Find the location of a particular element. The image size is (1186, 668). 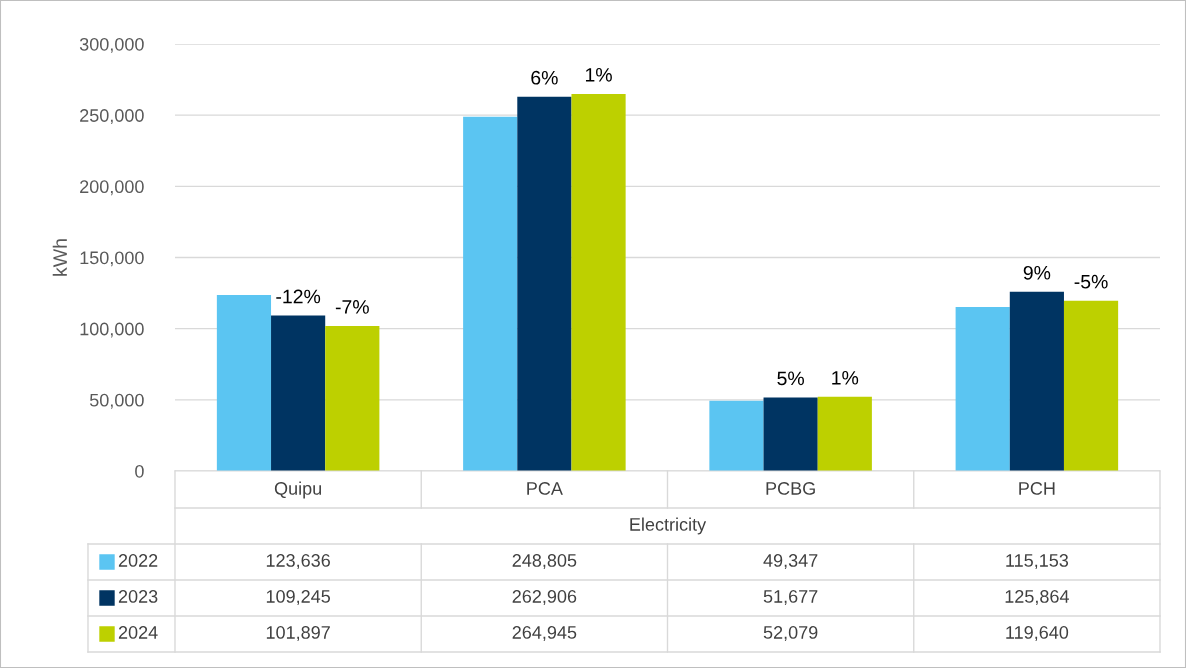

annotation: 5% is located at coordinates (790, 378).